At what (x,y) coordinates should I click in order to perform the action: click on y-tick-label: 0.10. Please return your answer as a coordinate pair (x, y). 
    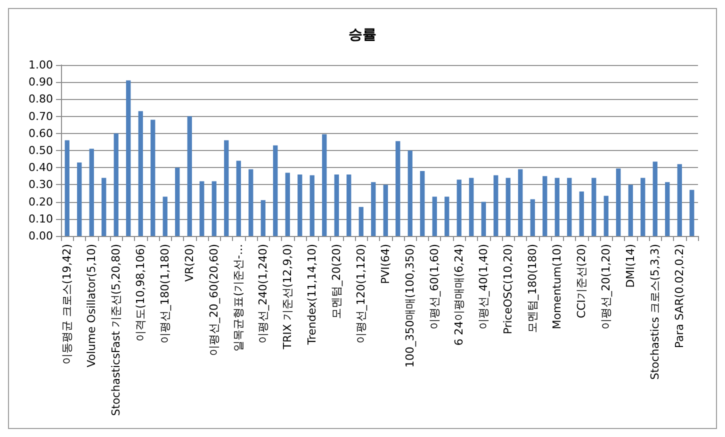
    Looking at the image, I should click on (40, 219).